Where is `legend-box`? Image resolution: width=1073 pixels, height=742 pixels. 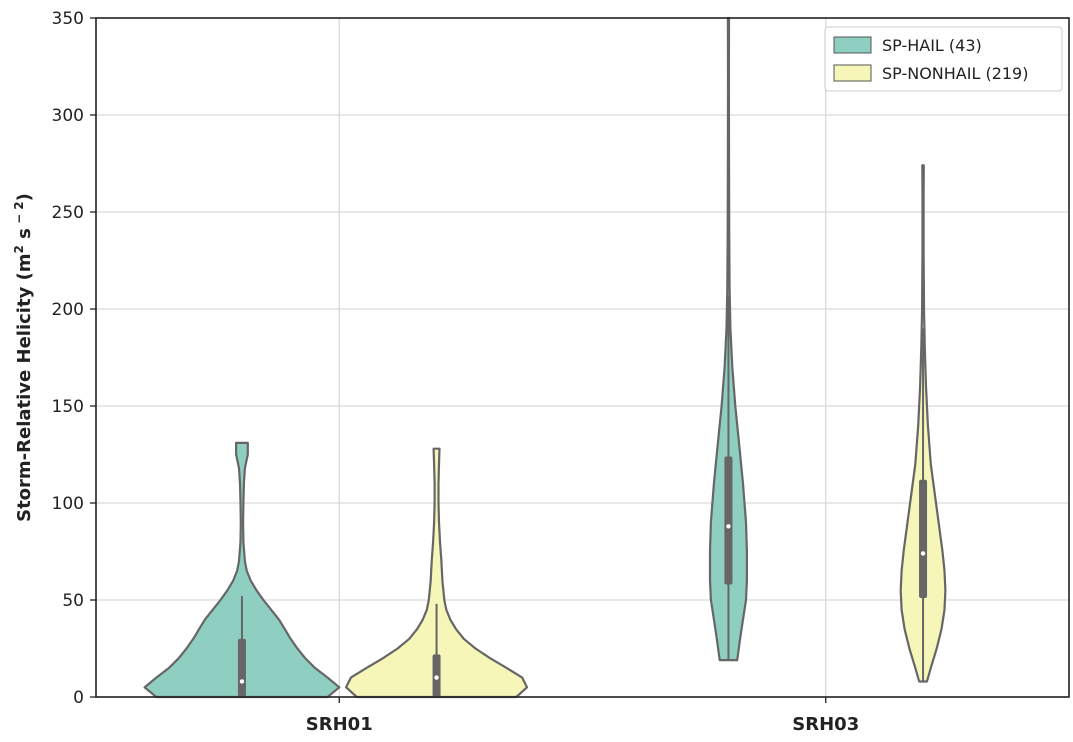 legend-box is located at coordinates (943, 59).